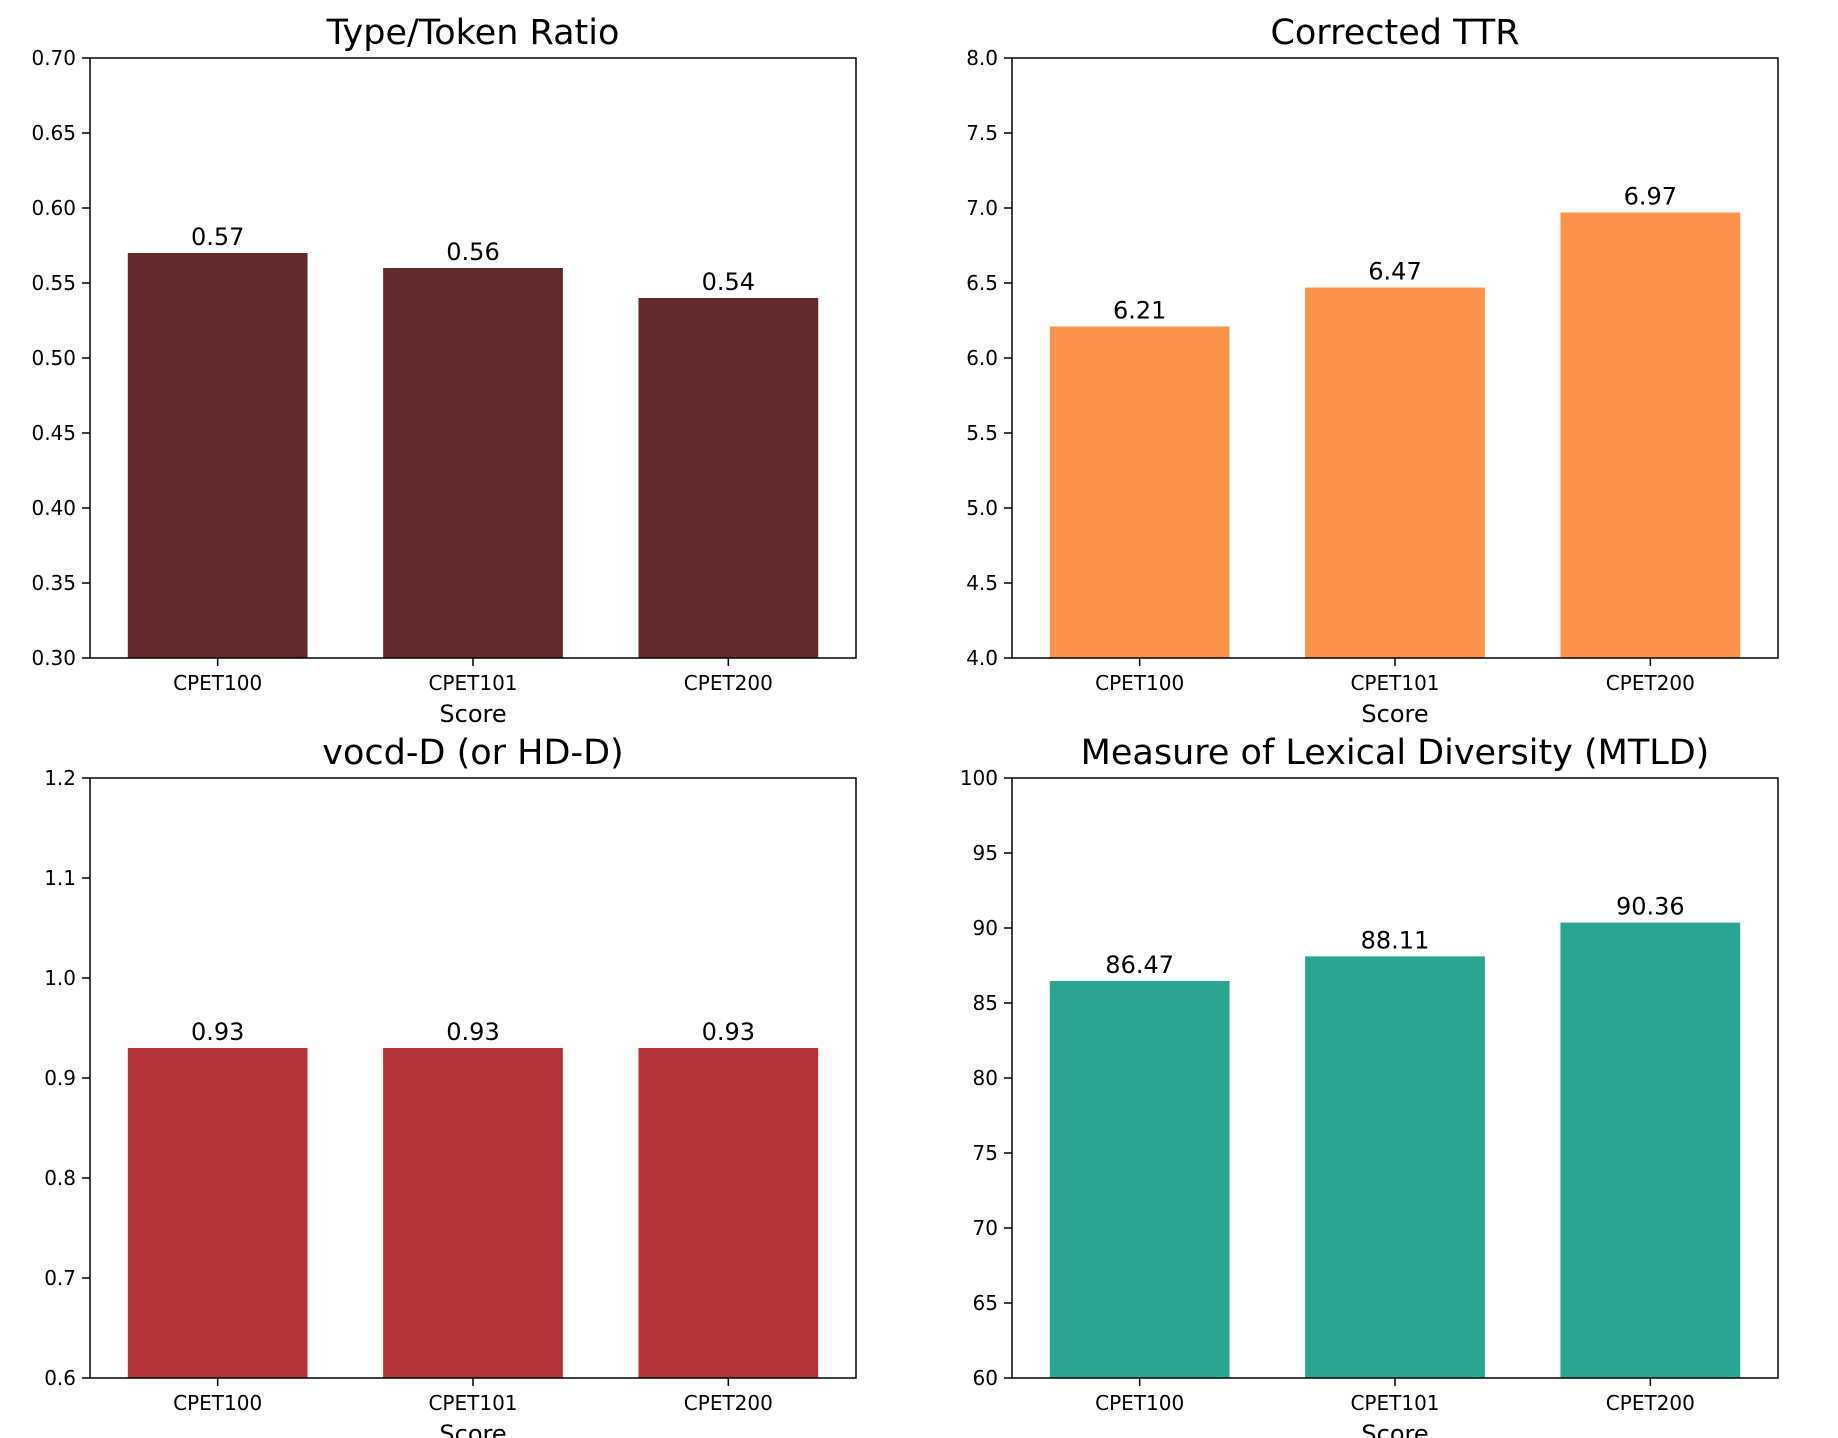 This screenshot has height=1438, width=1838. I want to click on y-tick-label: 90, so click(985, 928).